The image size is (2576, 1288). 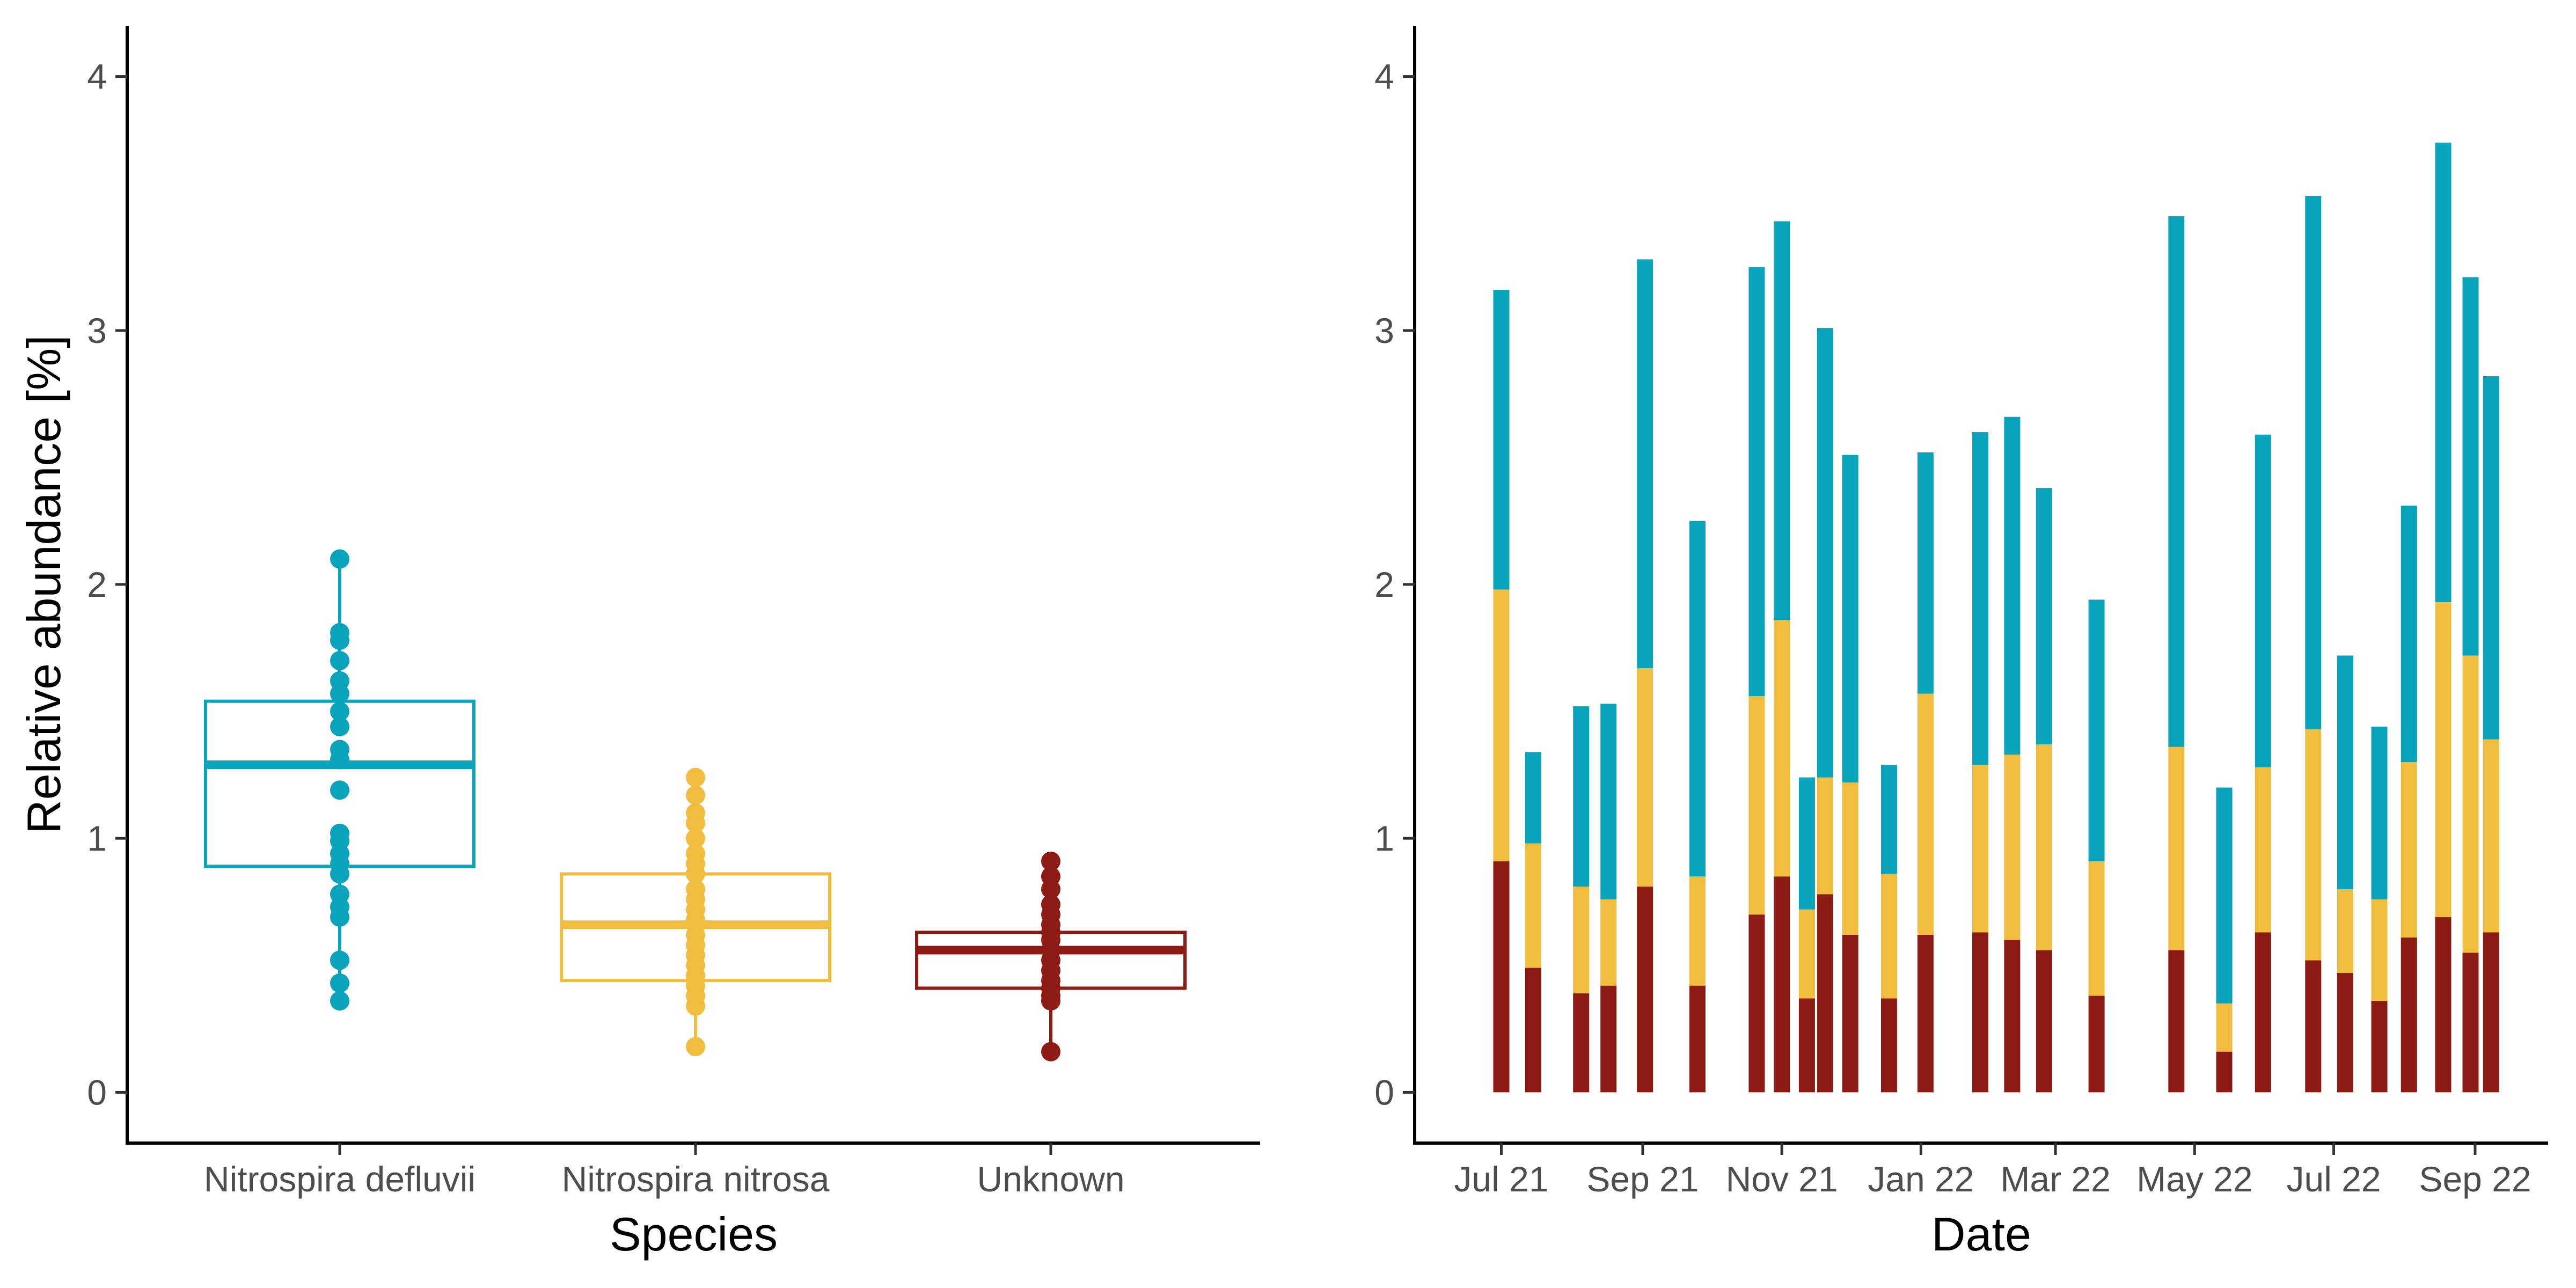 I want to click on box-unknown, so click(x=1051, y=956).